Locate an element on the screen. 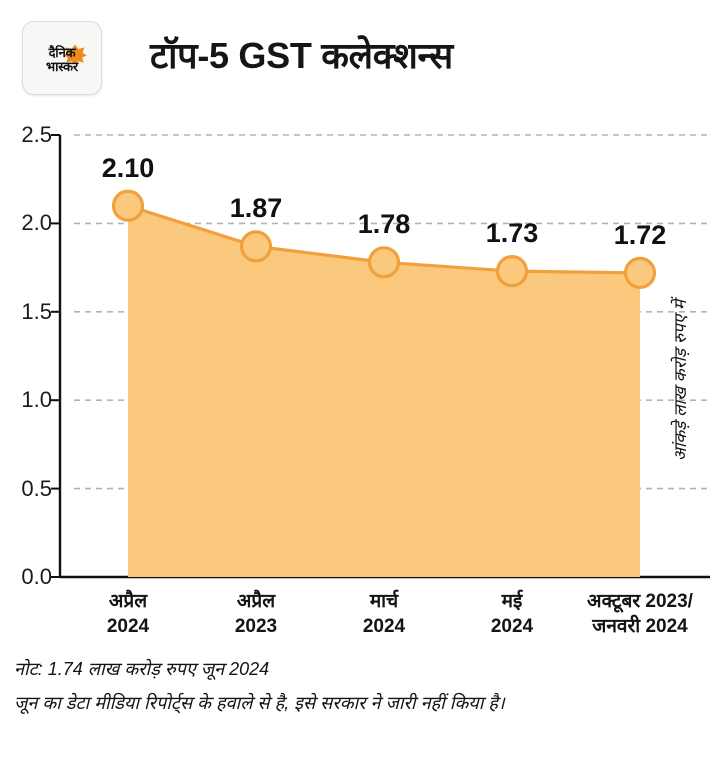 This screenshot has height=763, width=720. x-tick-label-line: अक्टूबर 2023/ is located at coordinates (640, 601).